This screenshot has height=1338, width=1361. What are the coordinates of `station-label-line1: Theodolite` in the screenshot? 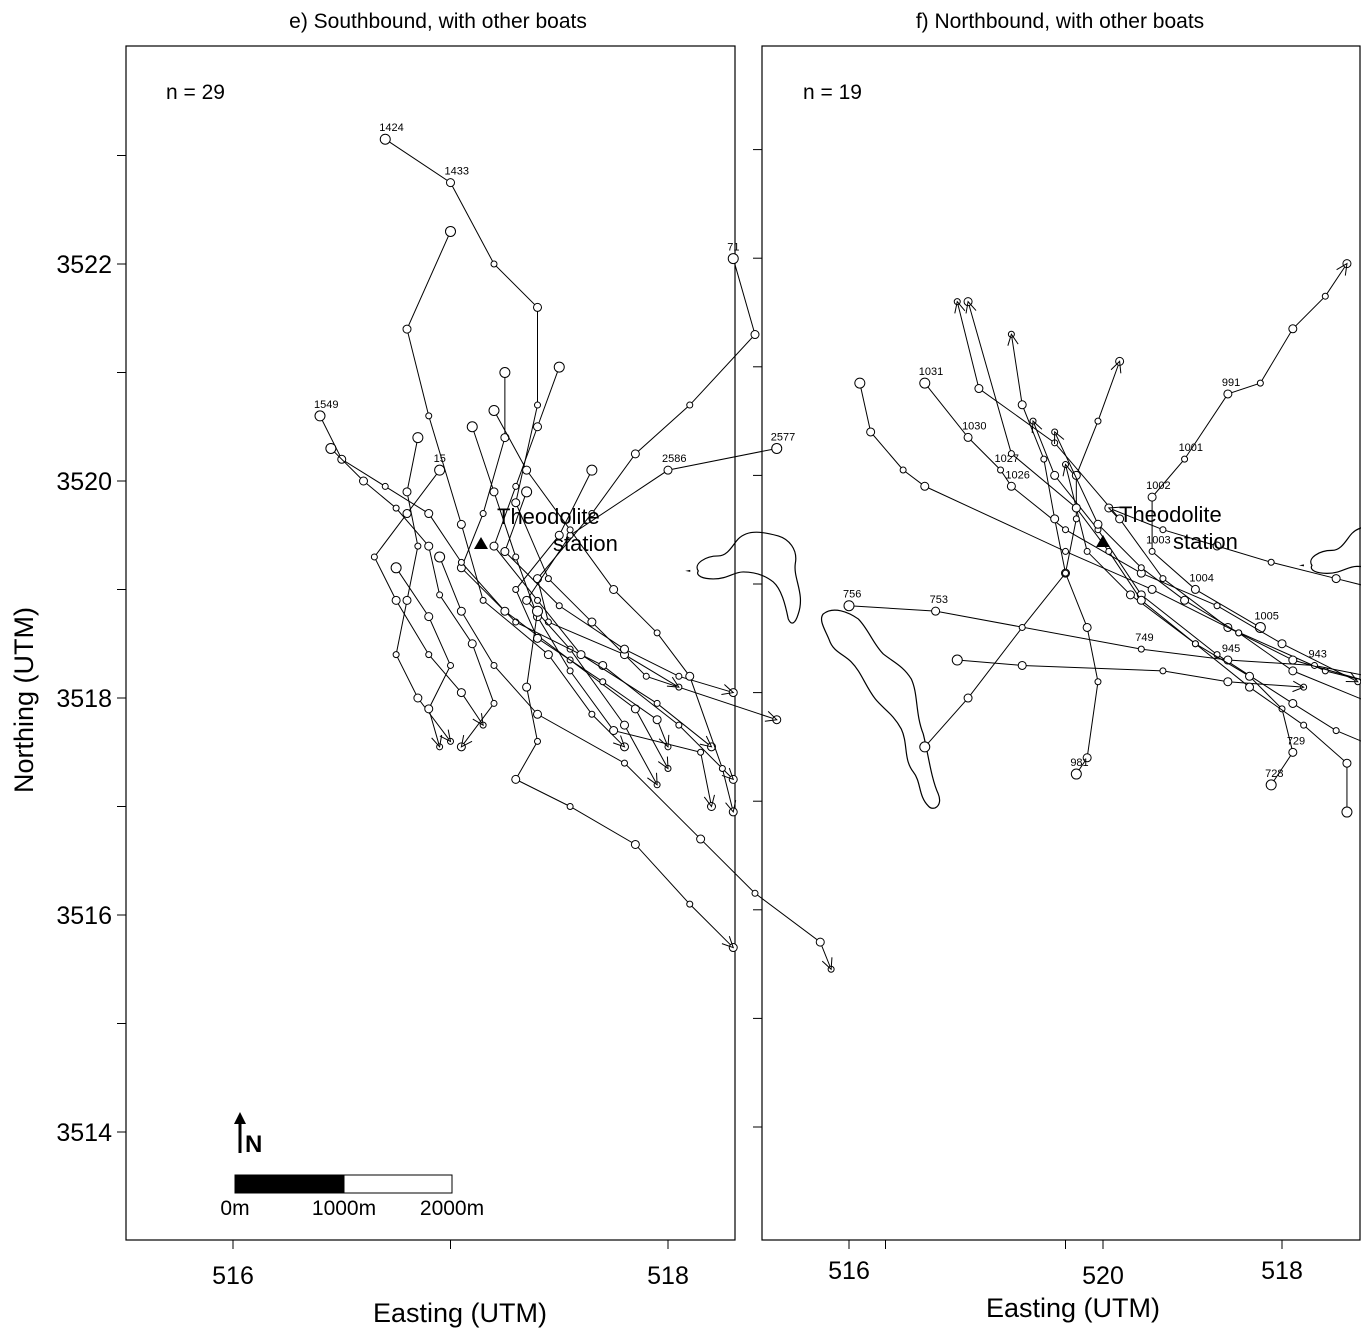 It's located at (548, 516).